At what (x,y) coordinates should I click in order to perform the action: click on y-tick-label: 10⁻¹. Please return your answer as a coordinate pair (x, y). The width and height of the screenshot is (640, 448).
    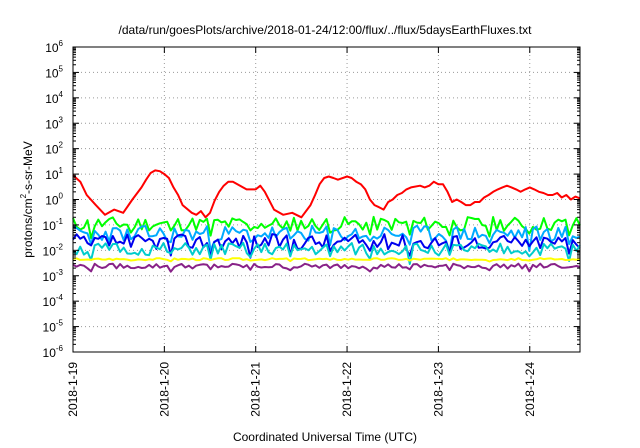
    Looking at the image, I should click on (53, 225).